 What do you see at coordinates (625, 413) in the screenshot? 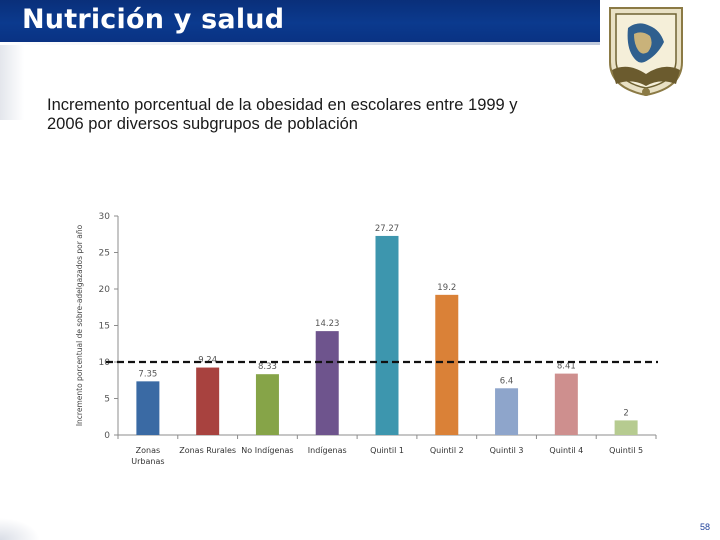
I see `bar-value-label: 2` at bounding box center [625, 413].